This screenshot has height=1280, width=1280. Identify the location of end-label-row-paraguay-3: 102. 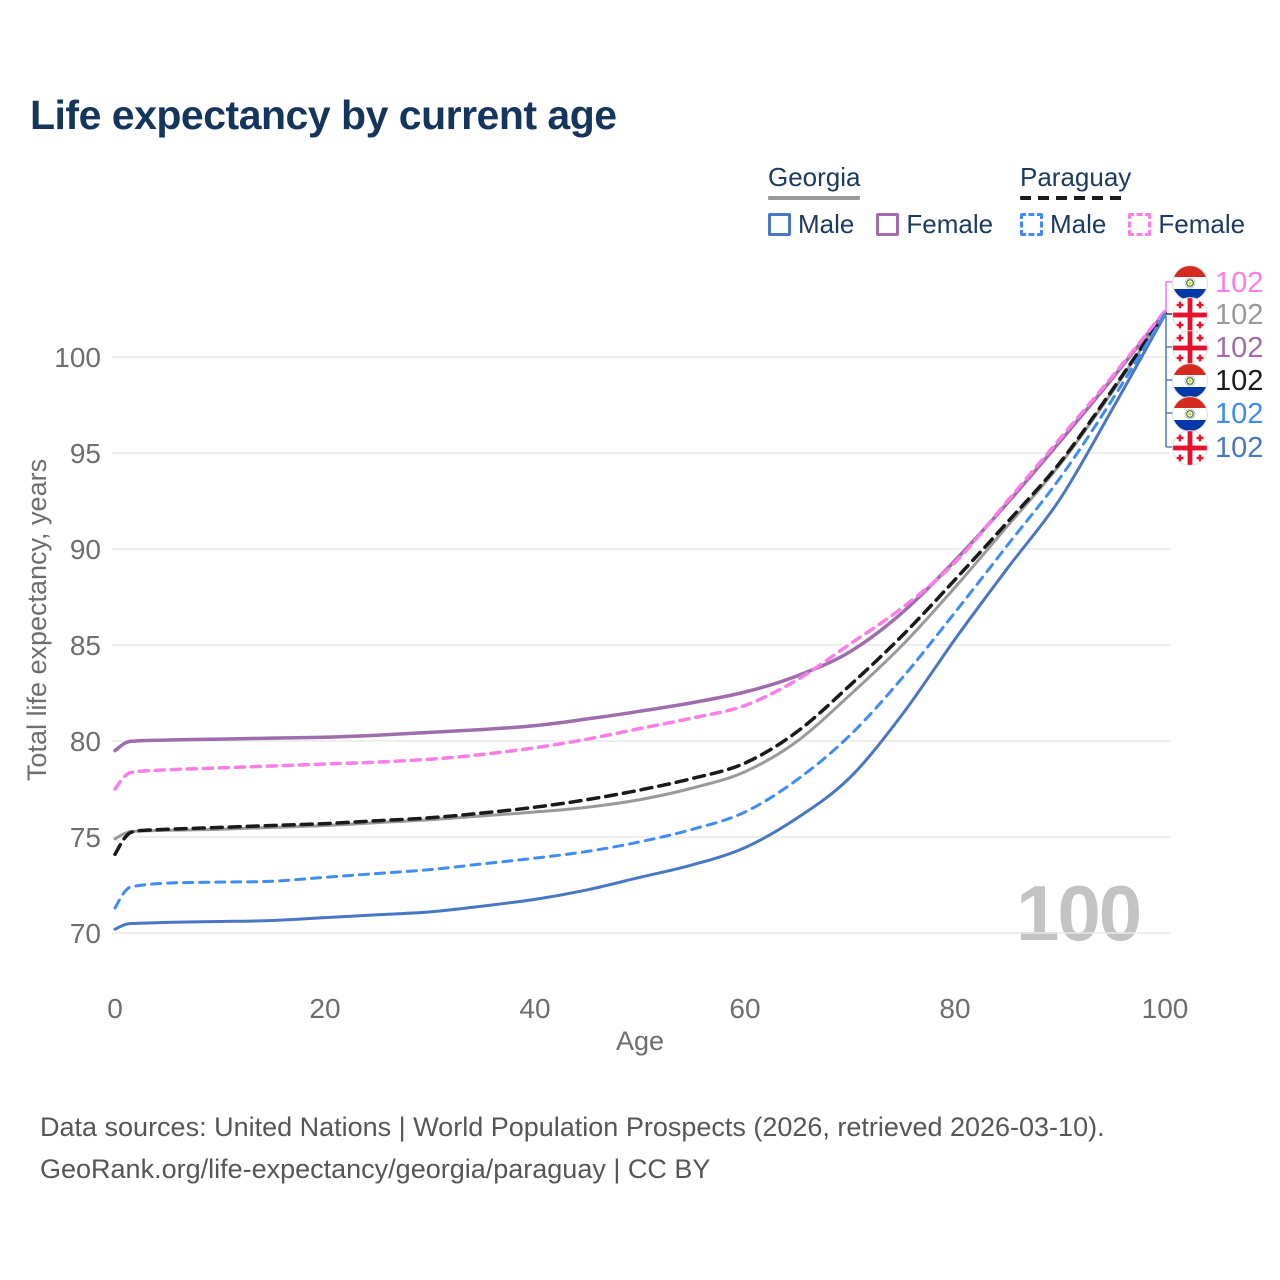
(1217, 381).